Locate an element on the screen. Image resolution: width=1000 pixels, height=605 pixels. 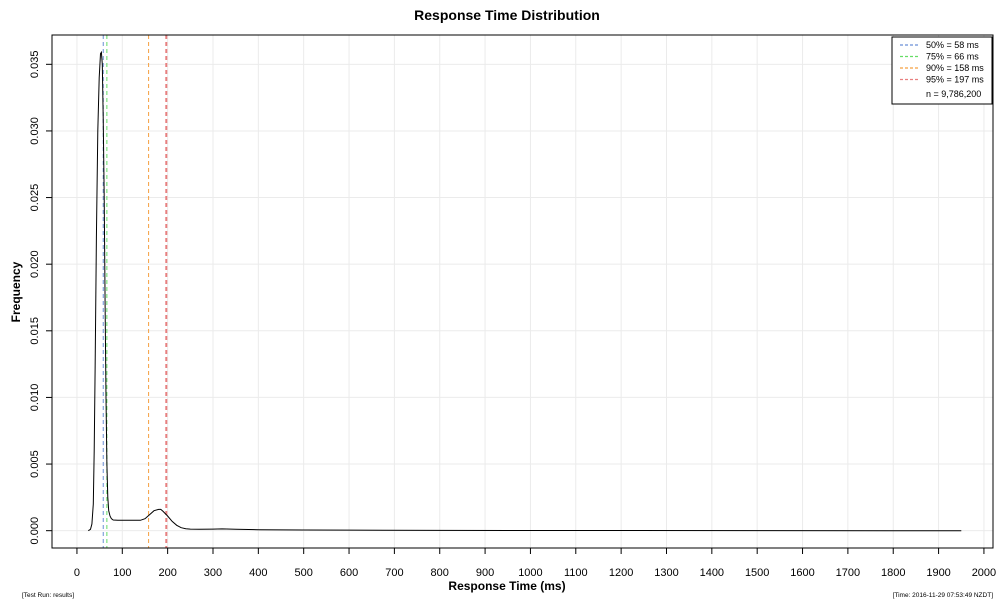
percentile-lines is located at coordinates (135, 291).